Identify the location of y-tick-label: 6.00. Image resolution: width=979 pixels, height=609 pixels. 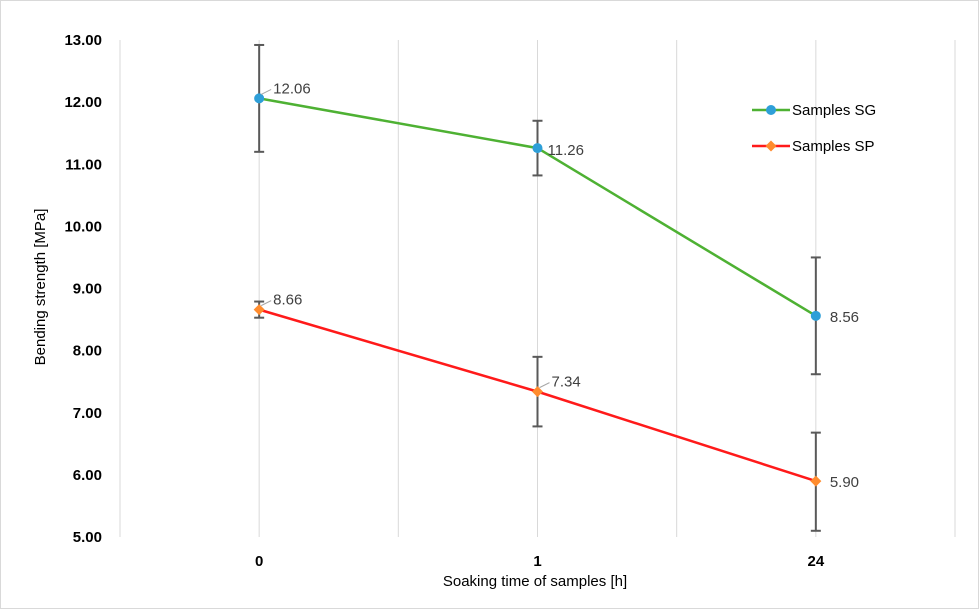
(87, 475).